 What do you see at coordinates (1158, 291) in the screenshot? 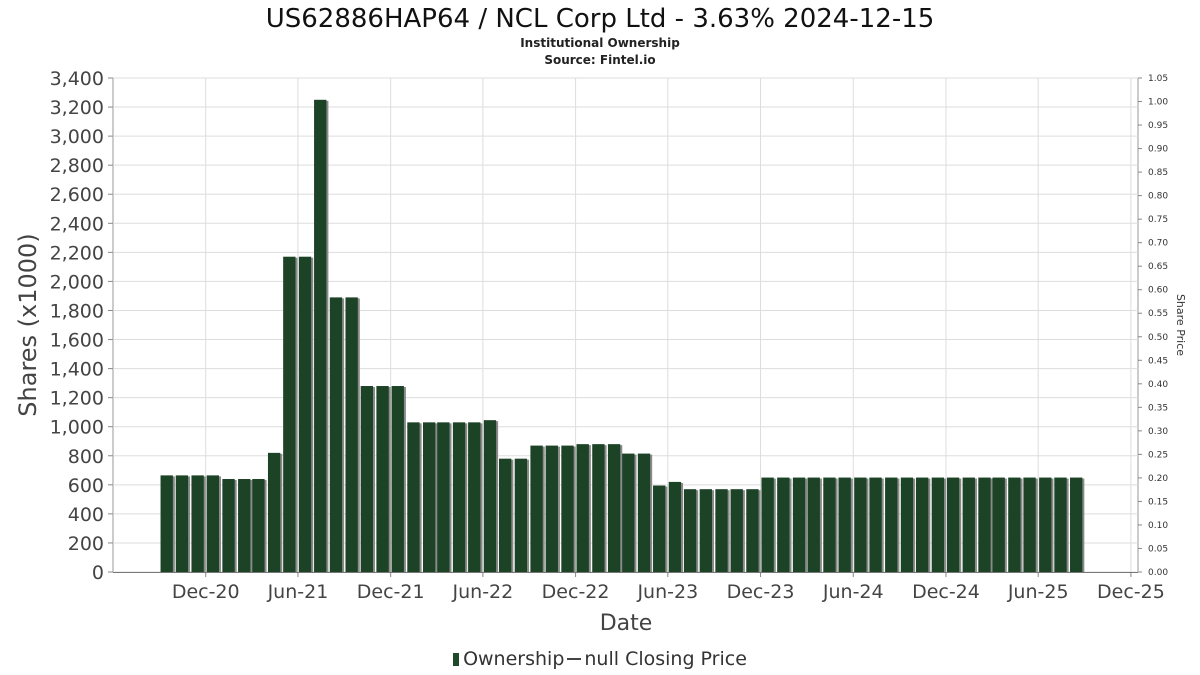
I see `y2-tick-label: 0.60` at bounding box center [1158, 291].